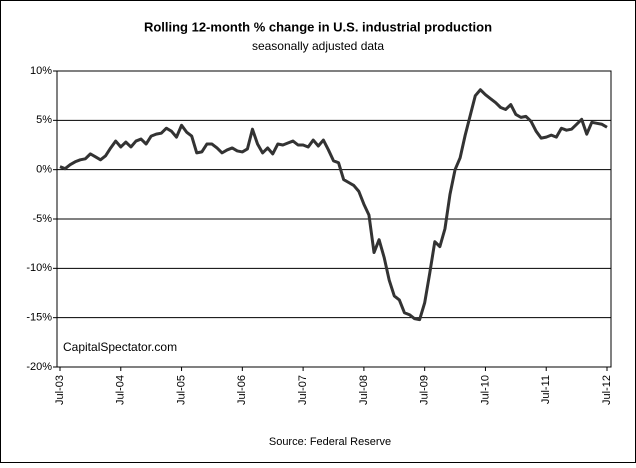 The image size is (636, 468). Describe the element at coordinates (41, 71) in the screenshot. I see `y-tick-label: 10%` at that location.